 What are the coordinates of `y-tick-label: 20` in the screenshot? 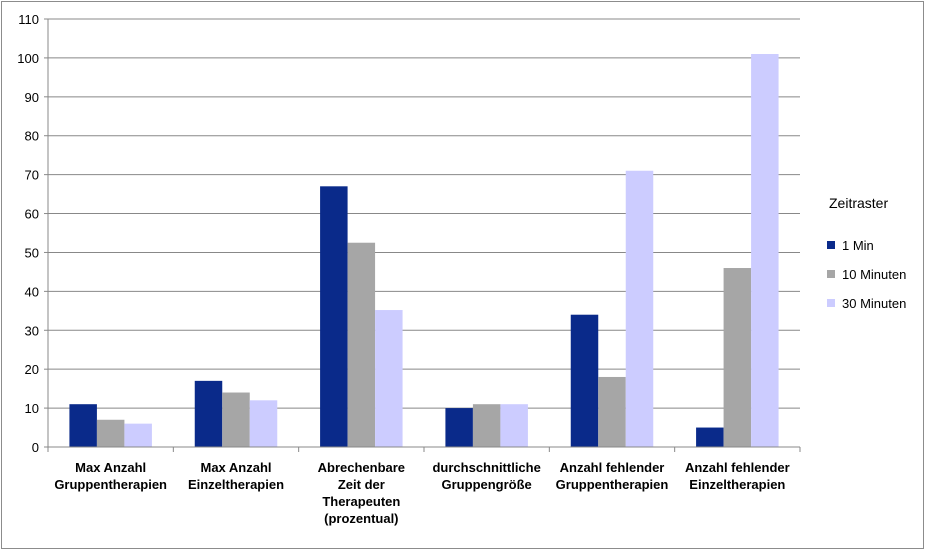 It's located at (32, 369).